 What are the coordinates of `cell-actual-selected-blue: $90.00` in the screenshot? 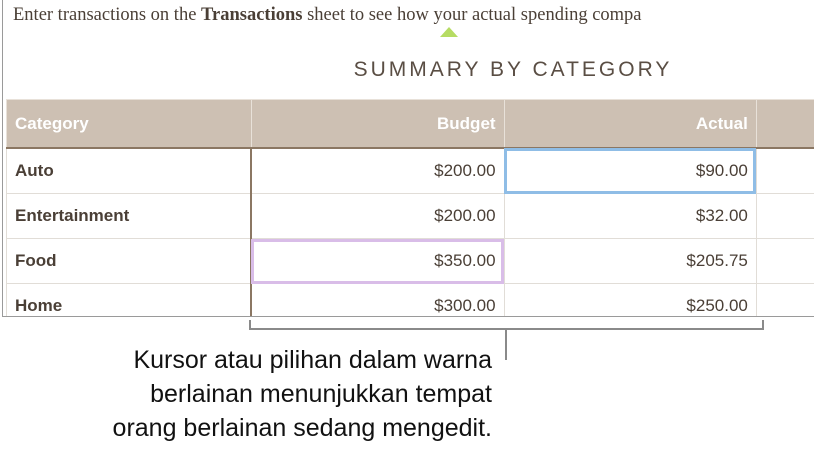 It's located at (630, 170).